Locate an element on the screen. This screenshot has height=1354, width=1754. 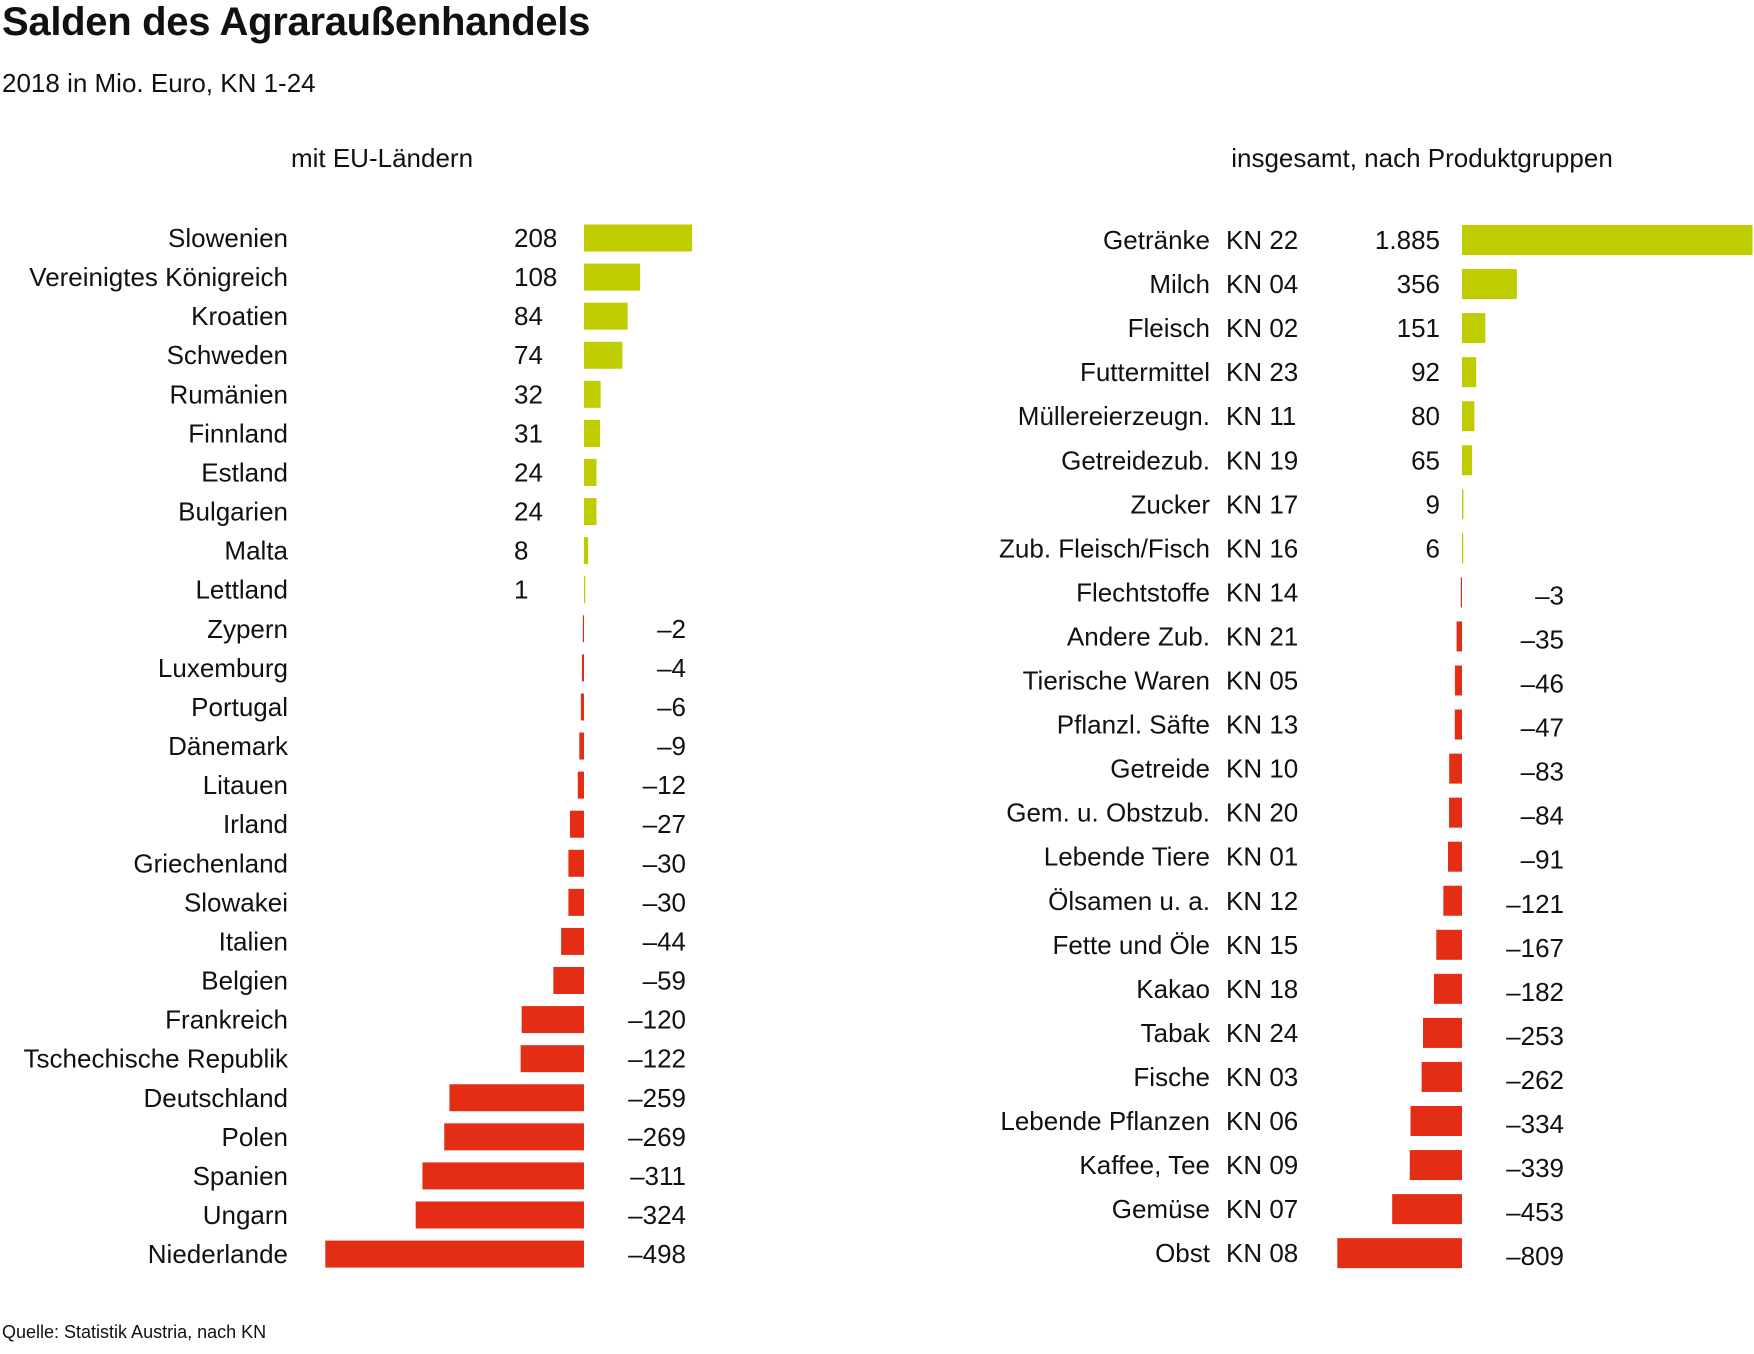
value-label: –30 is located at coordinates (664, 902).